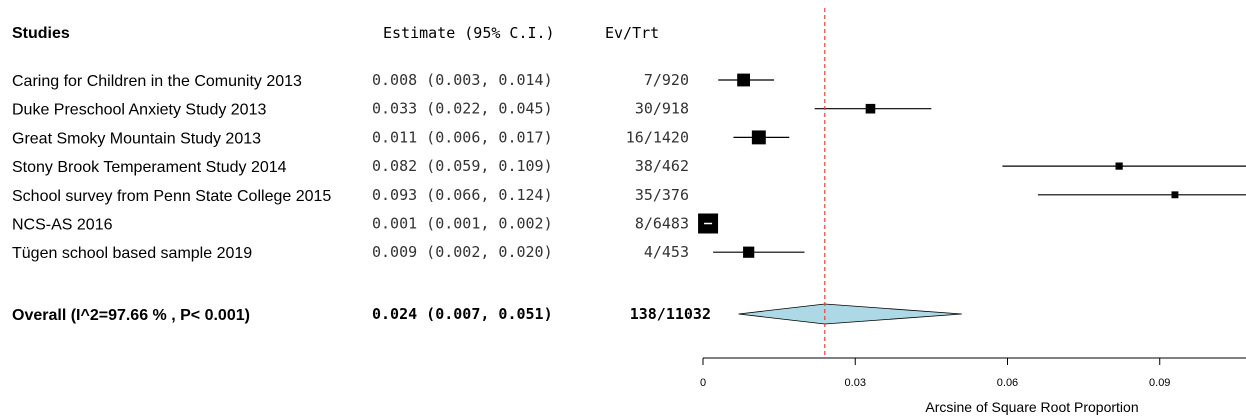 The width and height of the screenshot is (1246, 416). I want to click on study-estimate: 0.093 (0.066, 0.124), so click(462, 195).